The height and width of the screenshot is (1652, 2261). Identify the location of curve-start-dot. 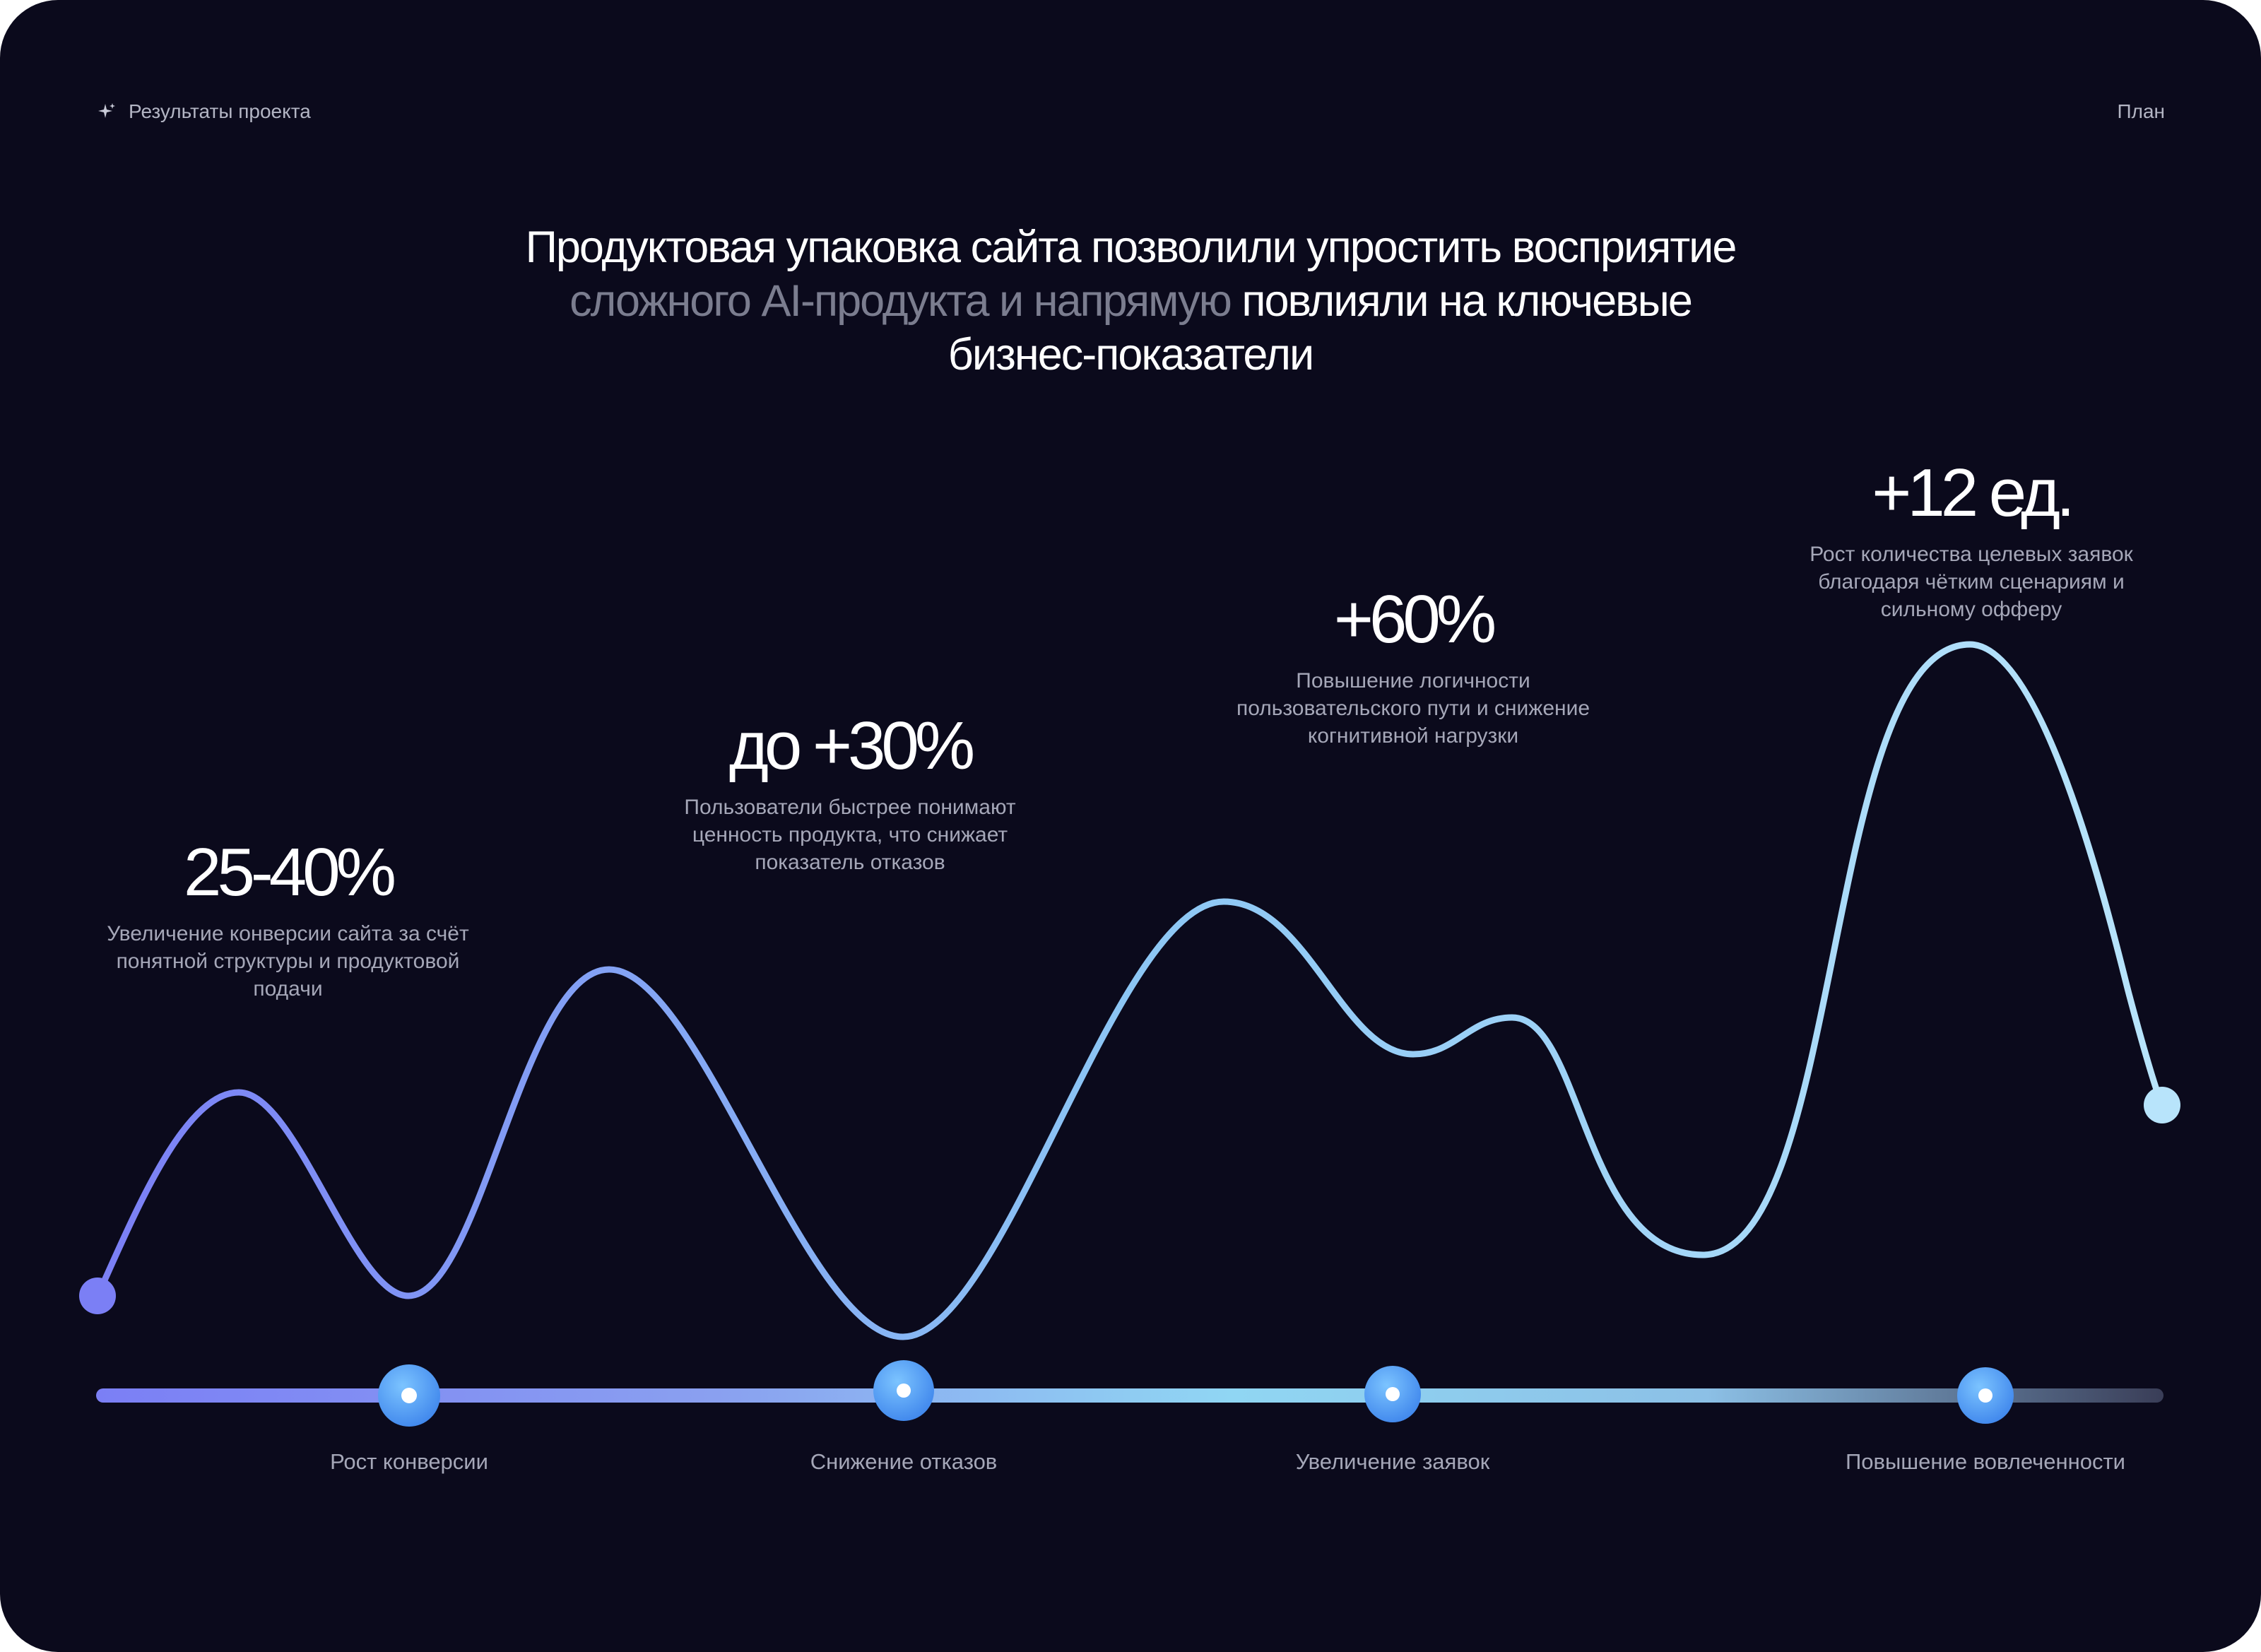
(97, 1296).